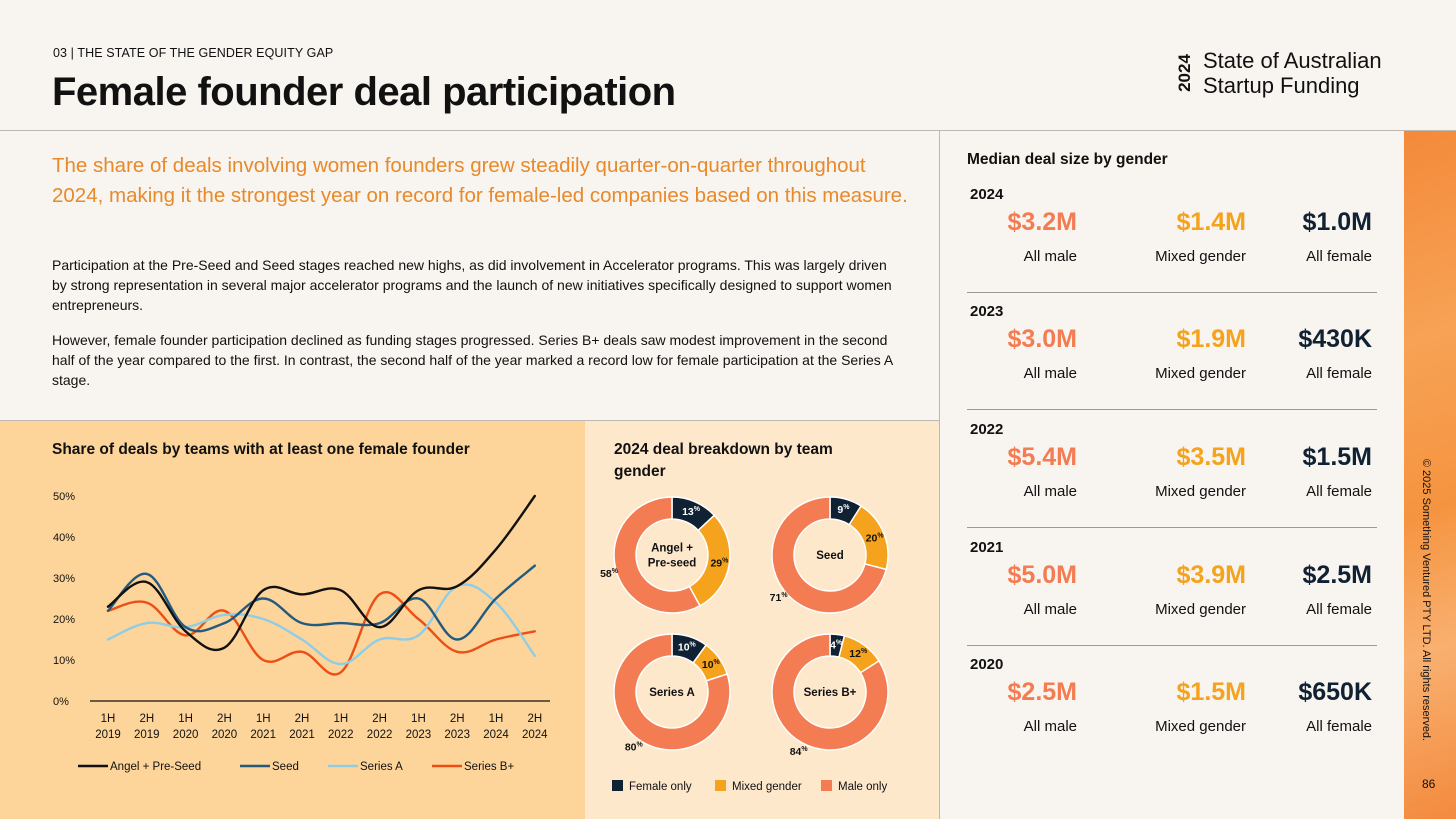 The width and height of the screenshot is (1456, 819). Describe the element at coordinates (723, 460) in the screenshot. I see `donut-chart-title: 2024 deal breakdown by team gender` at that location.